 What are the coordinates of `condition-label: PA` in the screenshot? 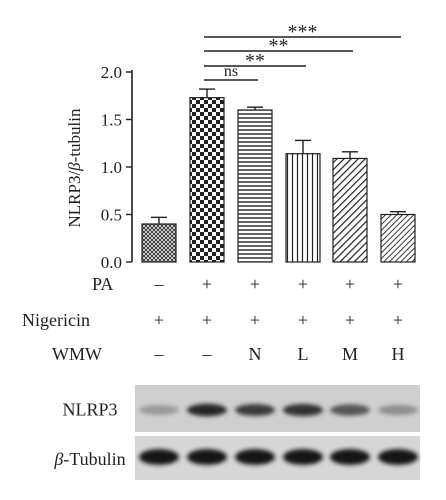 It's located at (102, 284).